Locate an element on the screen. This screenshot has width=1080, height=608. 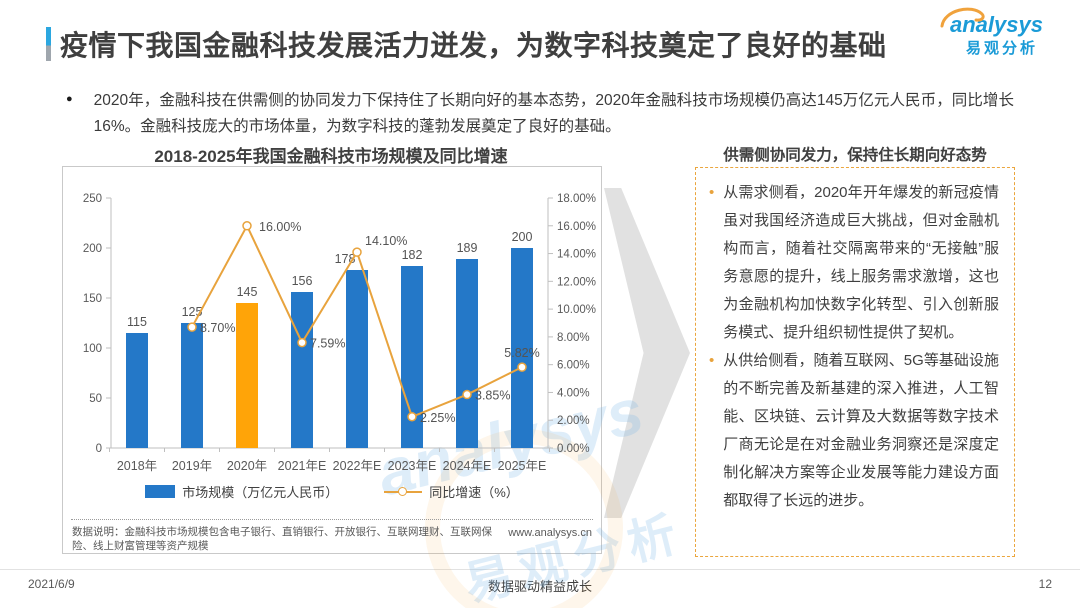
logo-chinese-name: 易观分析 is located at coordinates (1002, 48).